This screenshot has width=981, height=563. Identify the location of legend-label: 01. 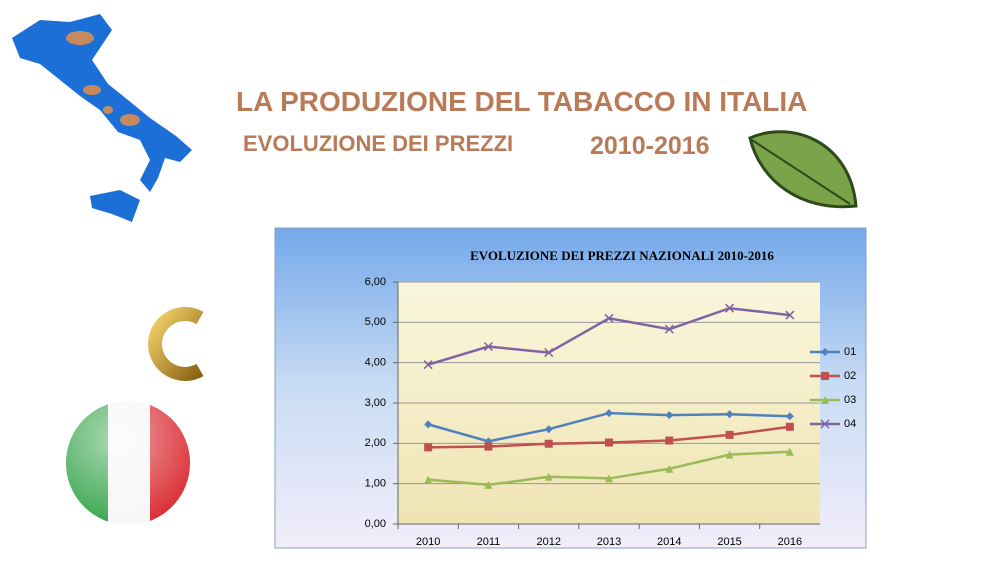
(850, 352).